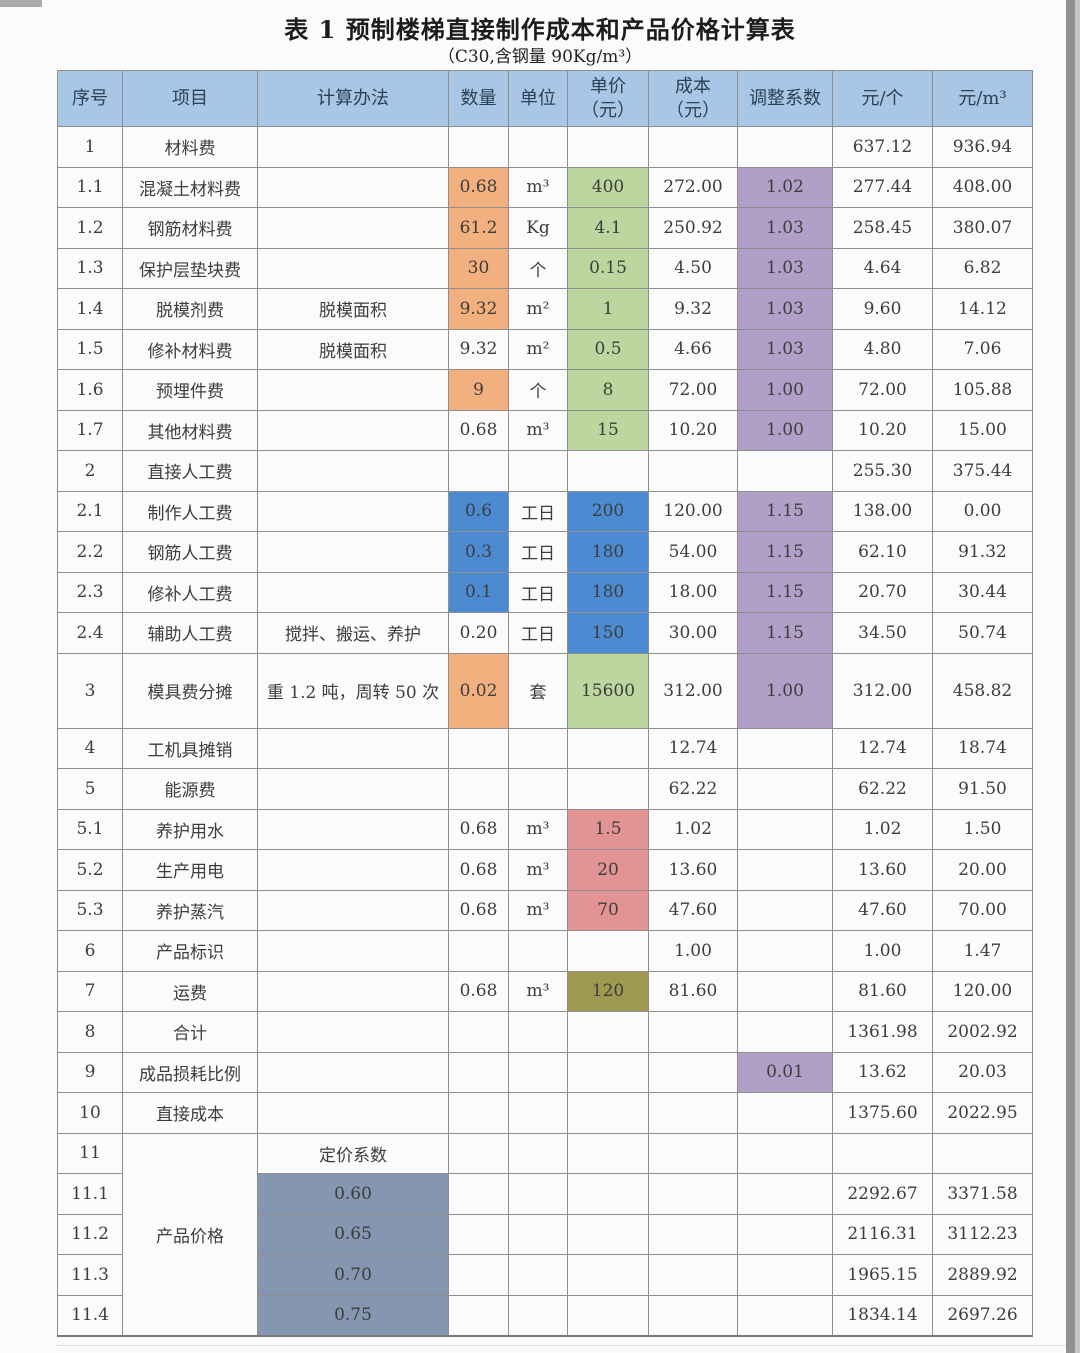 This screenshot has width=1080, height=1353. I want to click on cell-cost-11.2, so click(693, 1234).